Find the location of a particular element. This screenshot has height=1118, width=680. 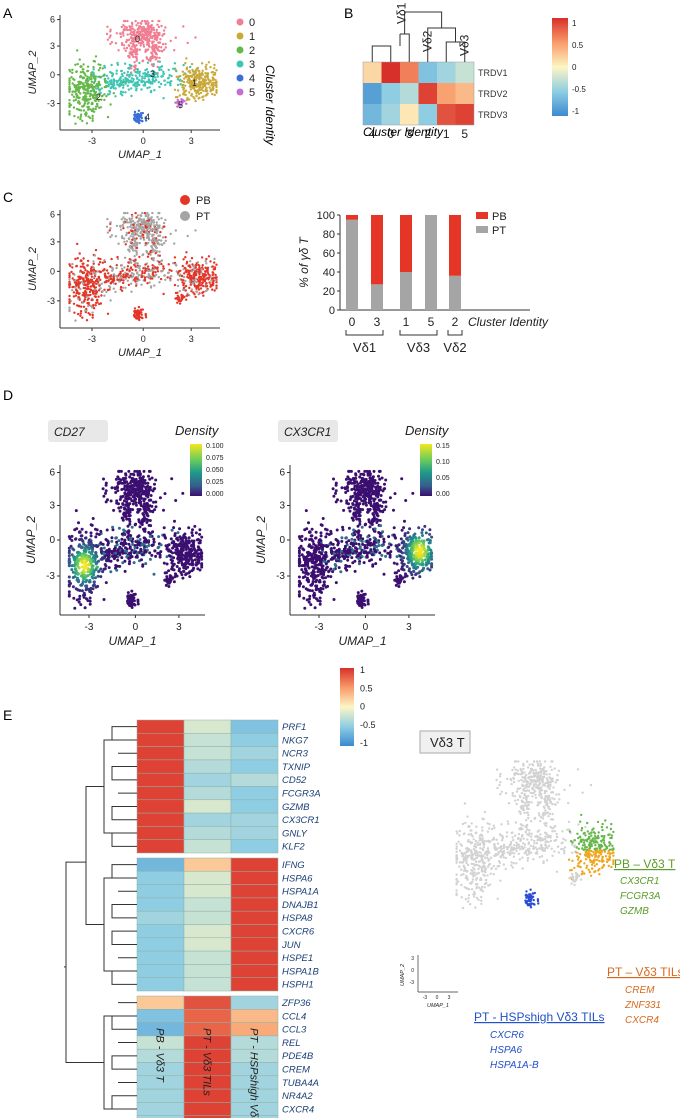

heatmap-cell is located at coordinates (464, 114).